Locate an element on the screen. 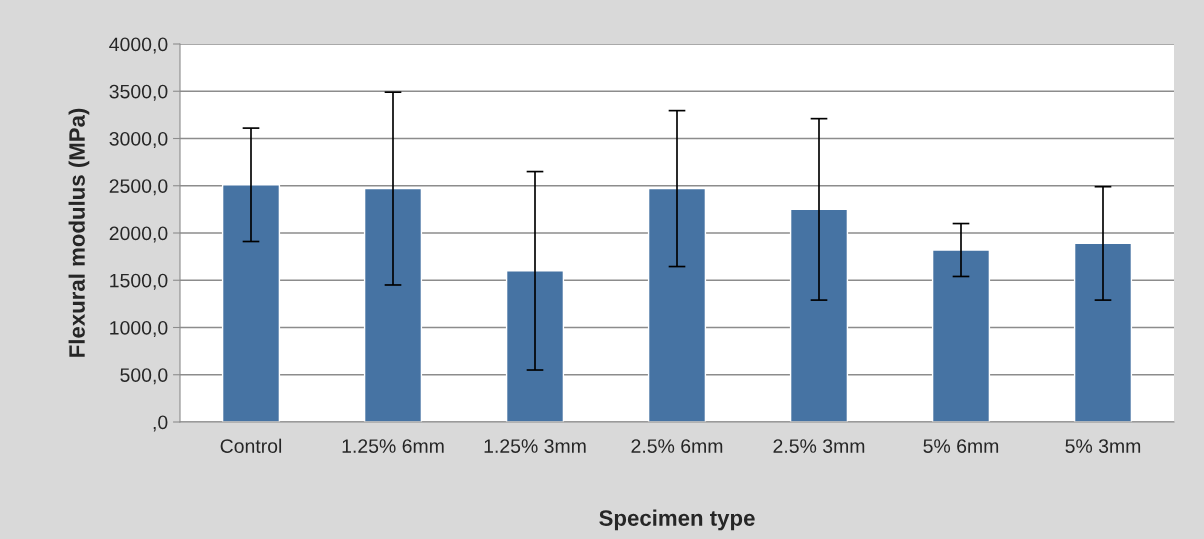  y-tick-label: 1500,0 is located at coordinates (139, 281).